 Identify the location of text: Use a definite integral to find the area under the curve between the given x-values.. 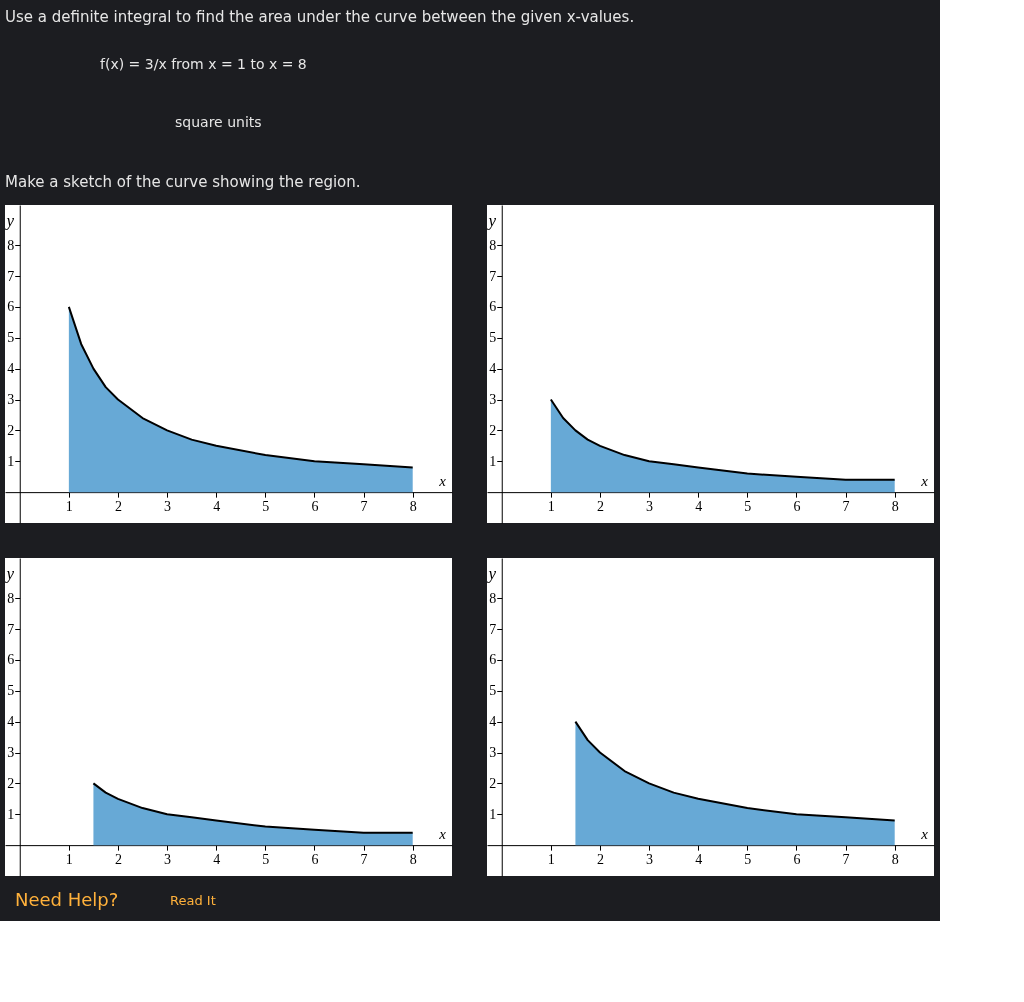
(320, 17).